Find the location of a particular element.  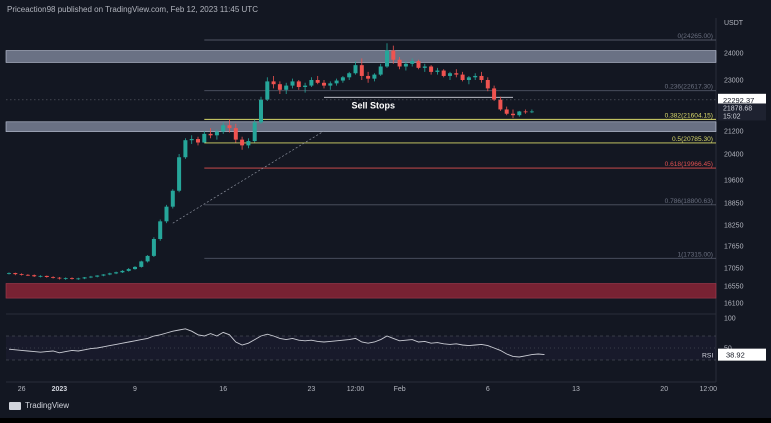

tradingview-brand: TradingView is located at coordinates (39, 405).